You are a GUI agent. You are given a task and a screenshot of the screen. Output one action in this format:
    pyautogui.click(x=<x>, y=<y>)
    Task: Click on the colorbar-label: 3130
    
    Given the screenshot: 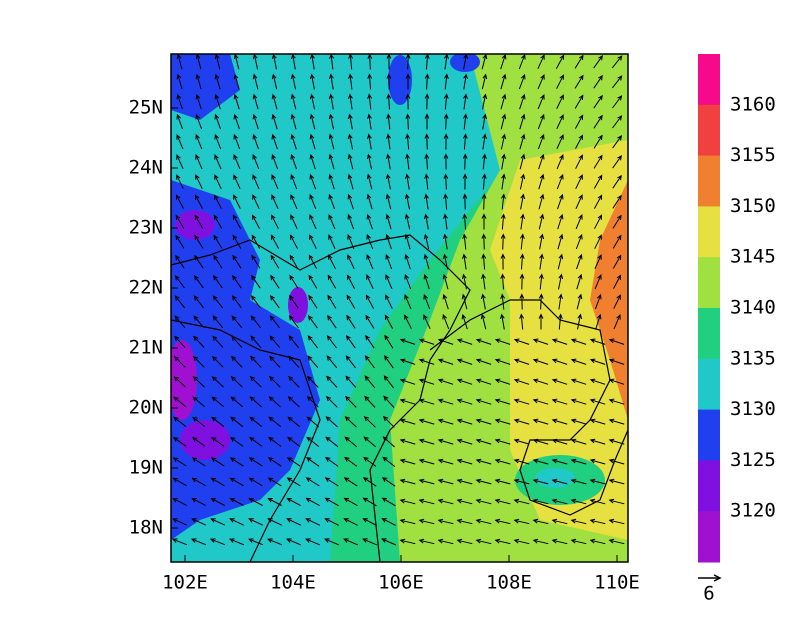 What is the action you would take?
    pyautogui.click(x=753, y=409)
    